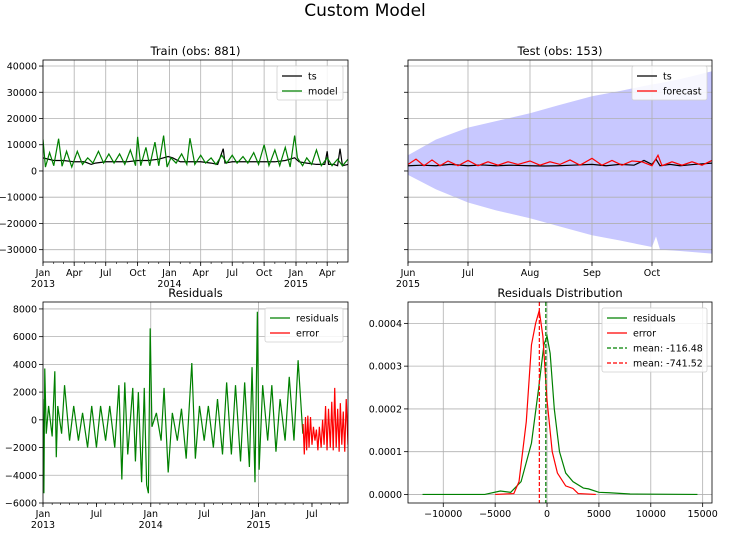  I want to click on subplot-title: Residuals, so click(195, 293).